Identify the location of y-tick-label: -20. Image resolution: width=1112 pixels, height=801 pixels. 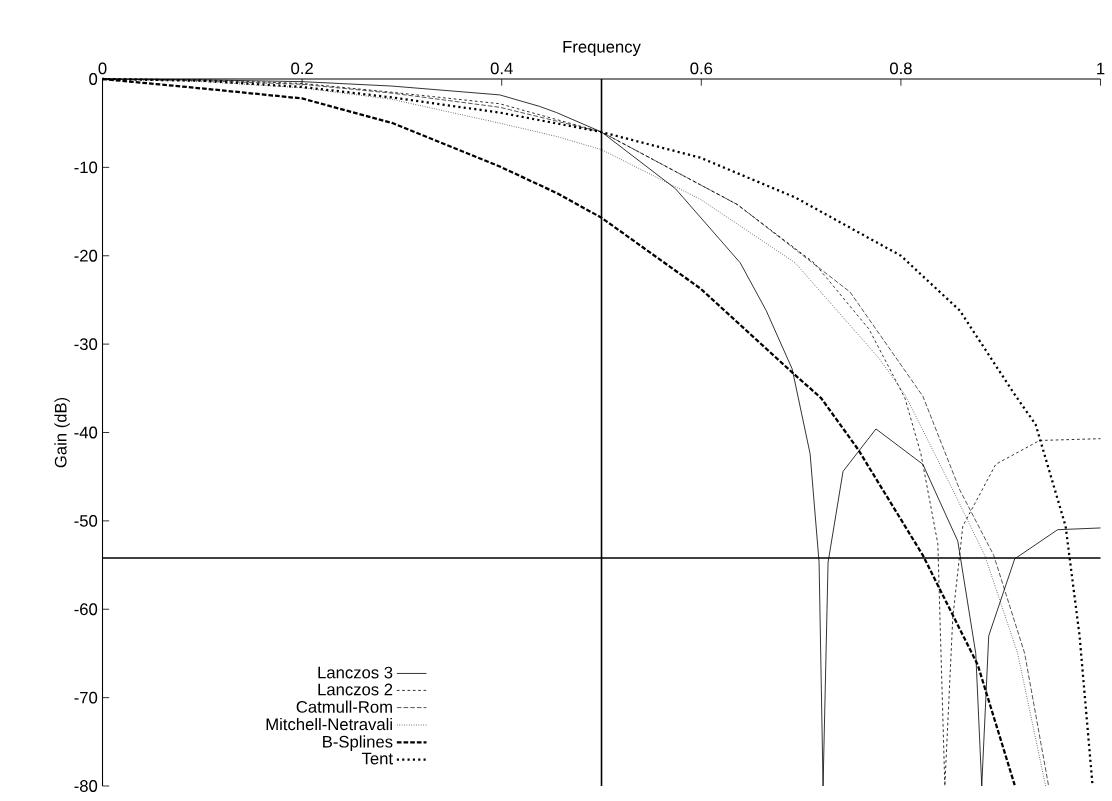
(86, 255).